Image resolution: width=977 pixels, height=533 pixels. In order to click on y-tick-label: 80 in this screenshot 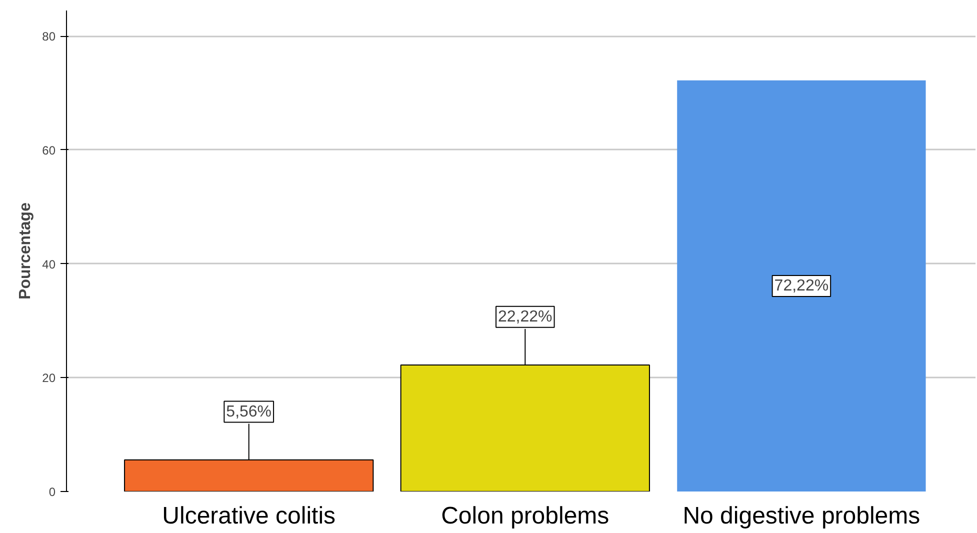, I will do `click(49, 37)`.